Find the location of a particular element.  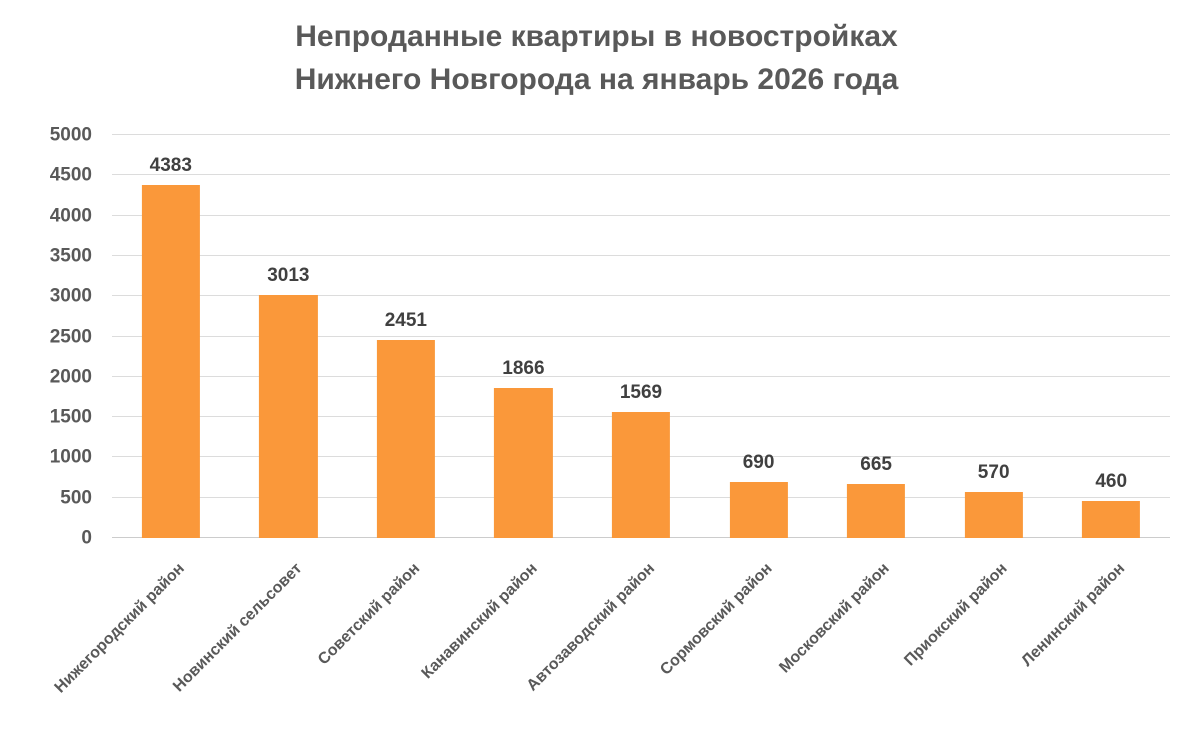

y-axis-tick-label: 5000 is located at coordinates (70, 135).